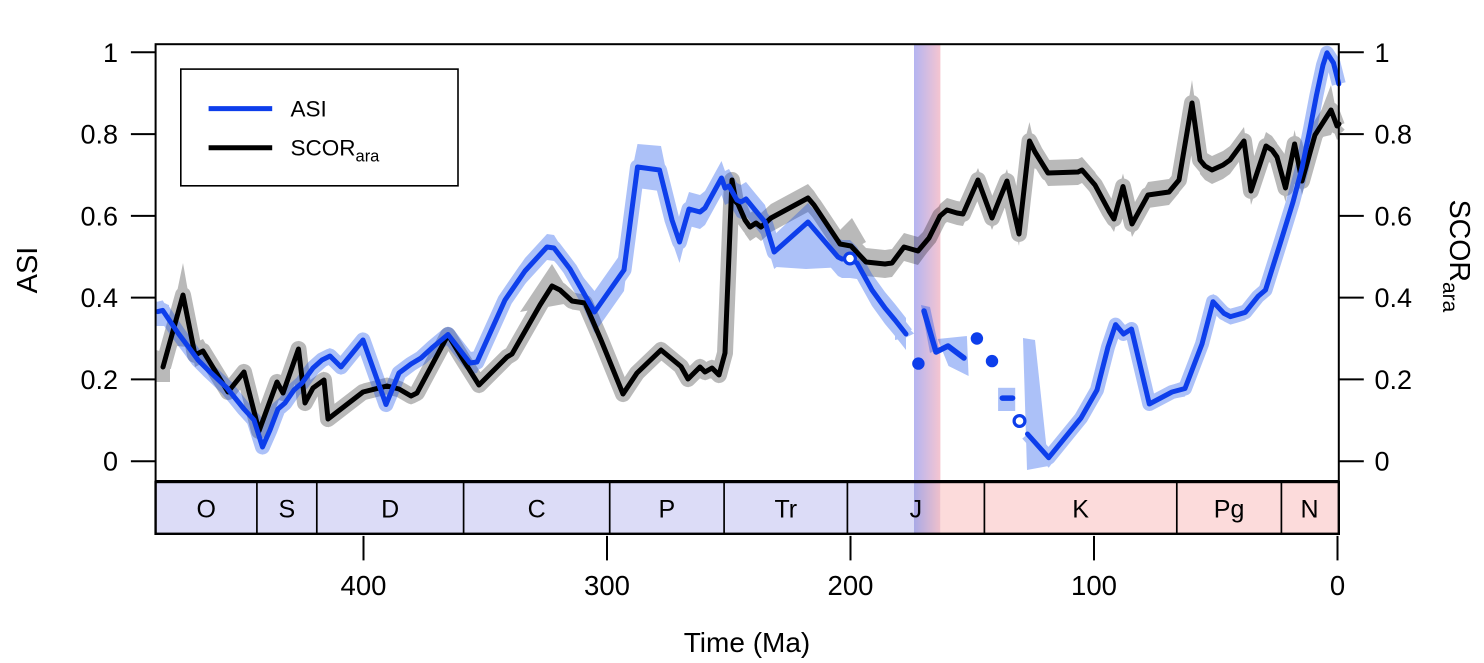 Image resolution: width=1484 pixels, height=663 pixels. What do you see at coordinates (390, 510) in the screenshot?
I see `svg-text: D` at bounding box center [390, 510].